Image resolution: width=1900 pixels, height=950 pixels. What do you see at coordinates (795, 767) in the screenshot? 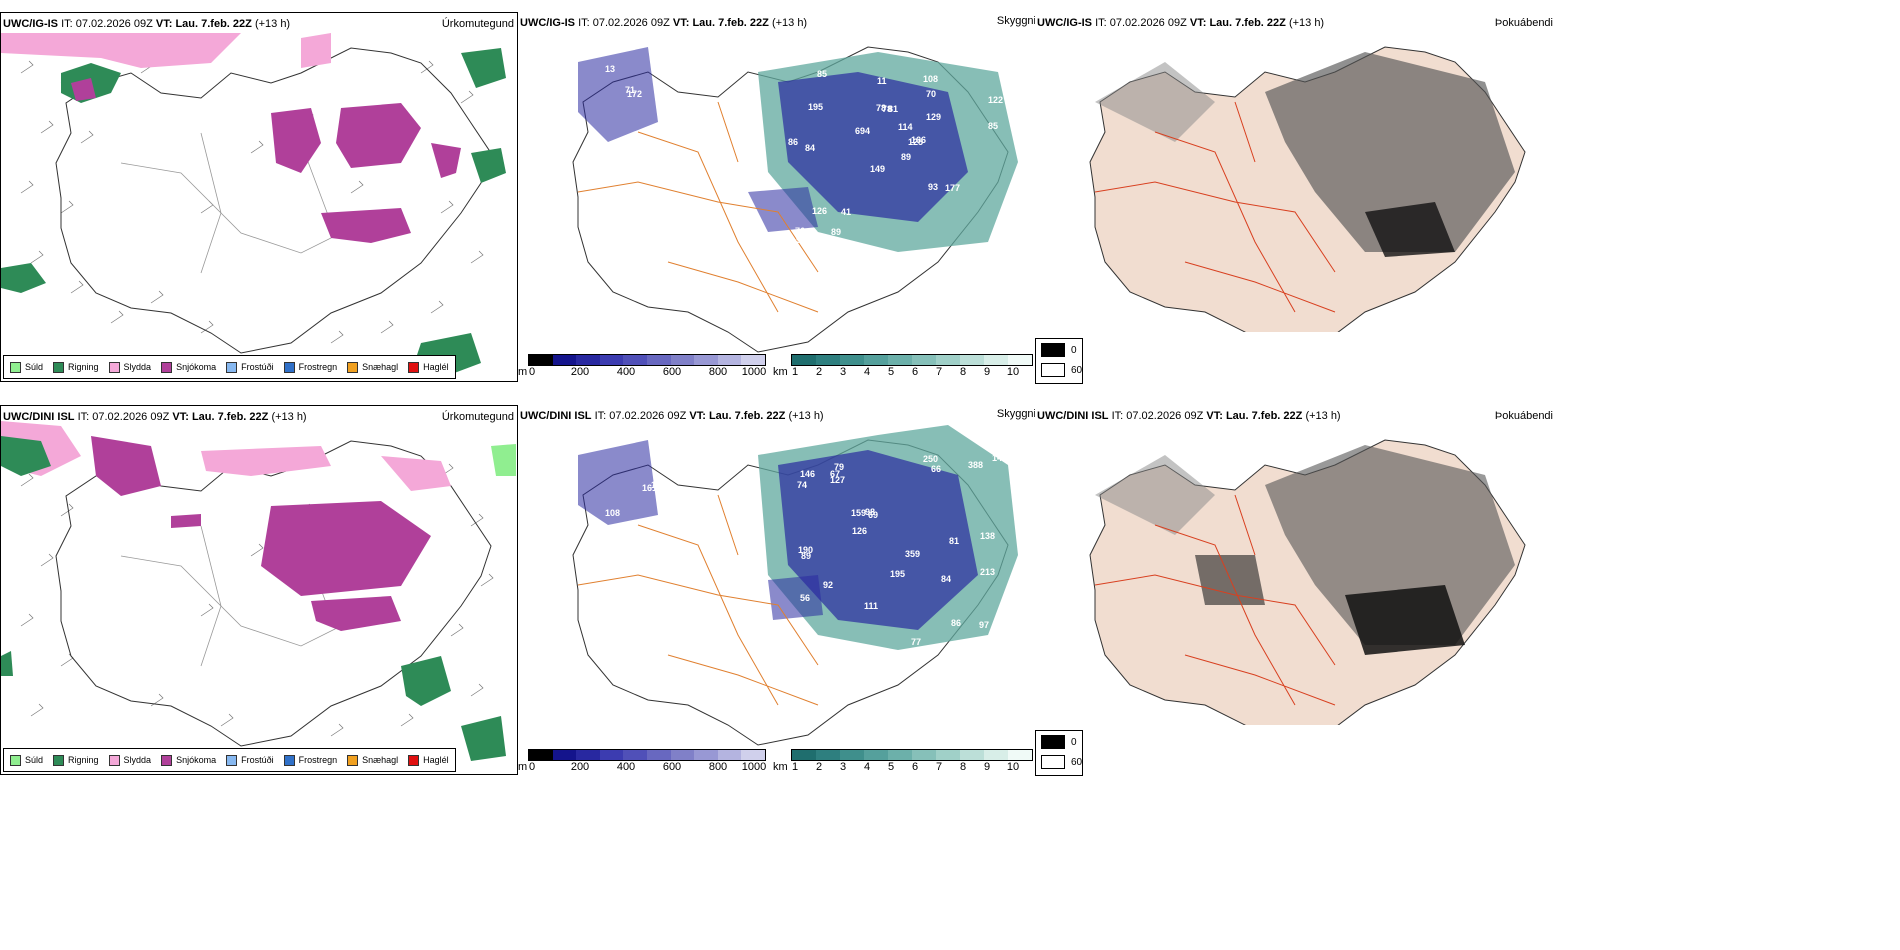
I see `visibility-tick: 1` at bounding box center [795, 767].